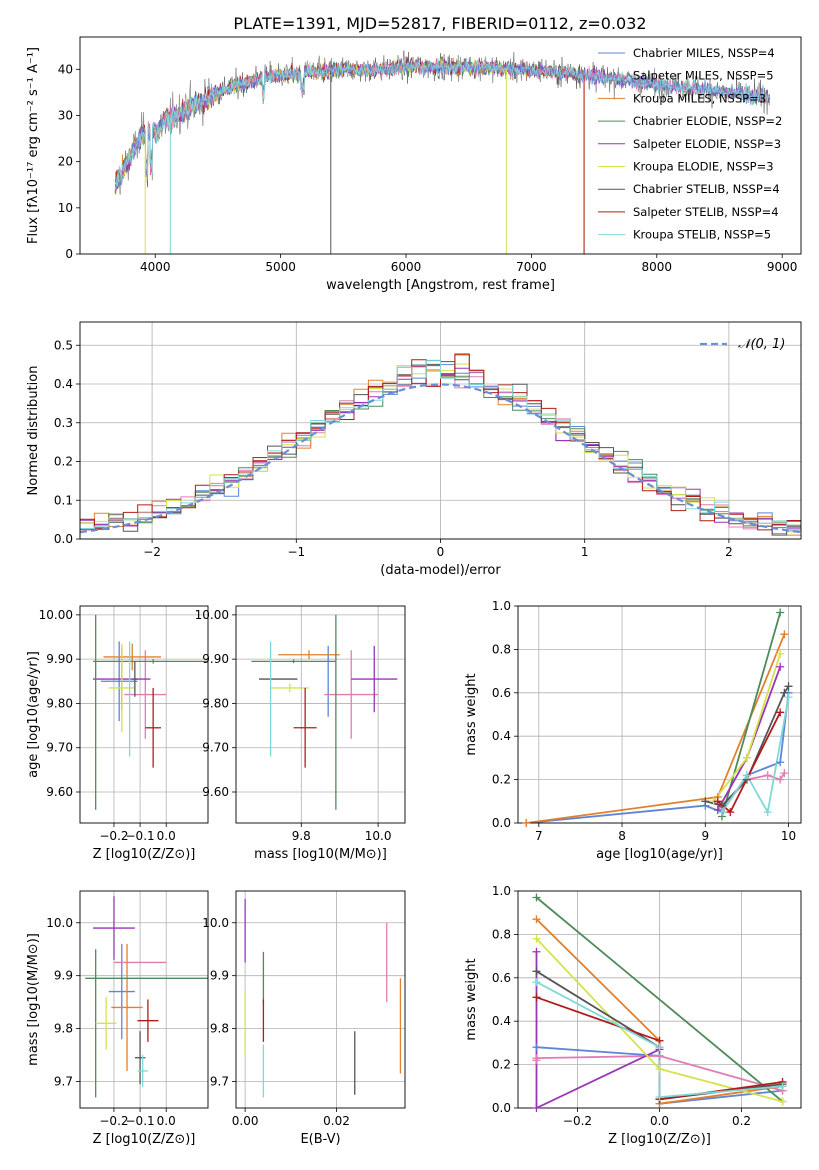  I want to click on y-tick-label: 0.8, so click(501, 649).